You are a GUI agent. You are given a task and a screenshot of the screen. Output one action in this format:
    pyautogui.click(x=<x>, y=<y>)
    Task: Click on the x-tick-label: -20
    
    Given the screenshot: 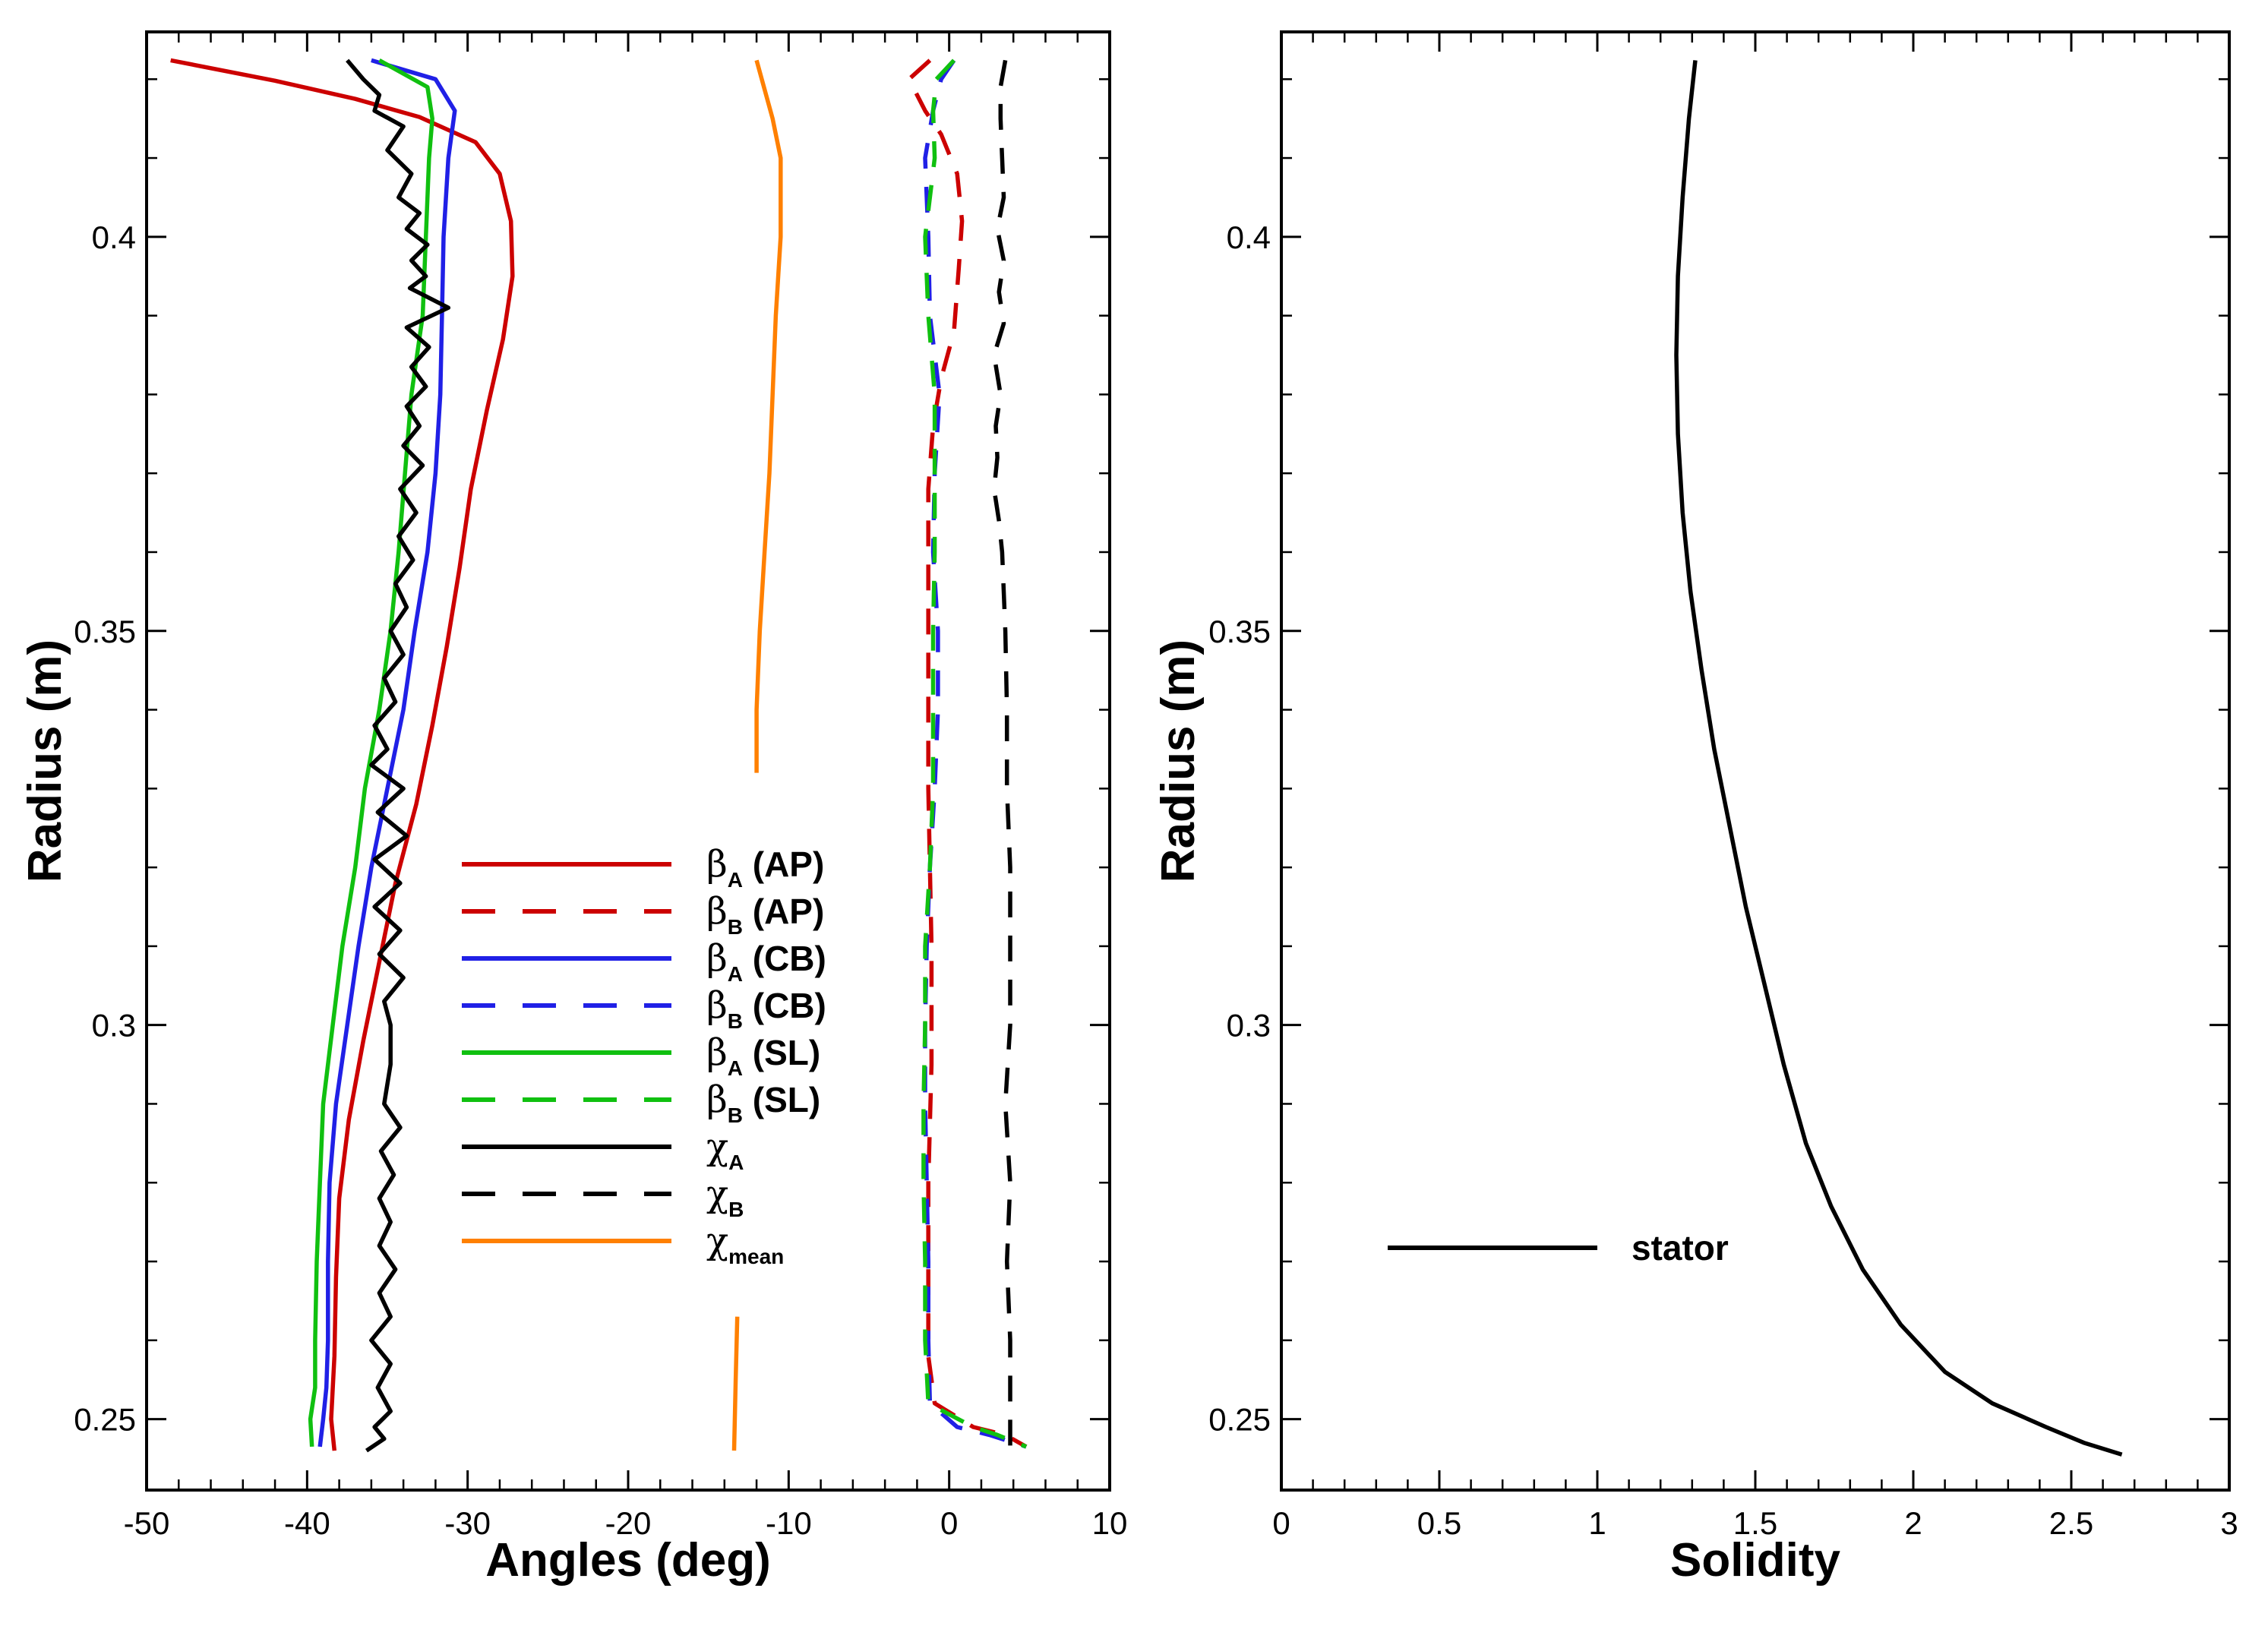 What is the action you would take?
    pyautogui.click(x=628, y=1523)
    